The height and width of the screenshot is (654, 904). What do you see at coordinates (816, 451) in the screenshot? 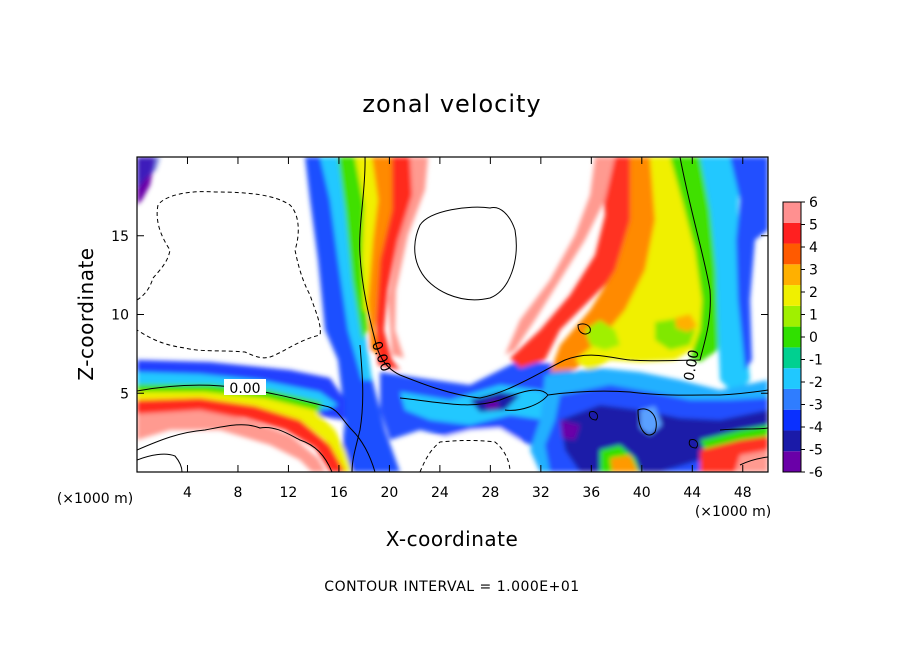
I see `colorbar-label: -5` at bounding box center [816, 451].